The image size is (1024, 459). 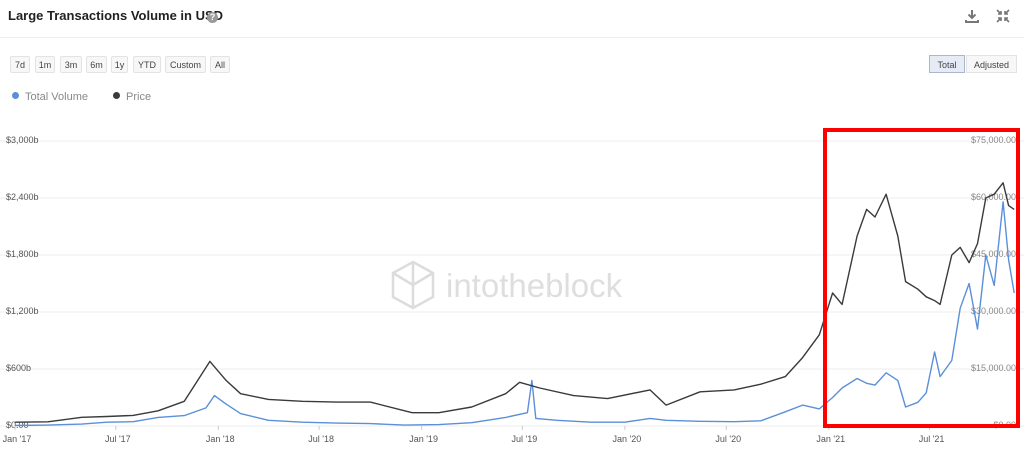 What do you see at coordinates (22, 311) in the screenshot?
I see `y-tick-label-left: $1,200b` at bounding box center [22, 311].